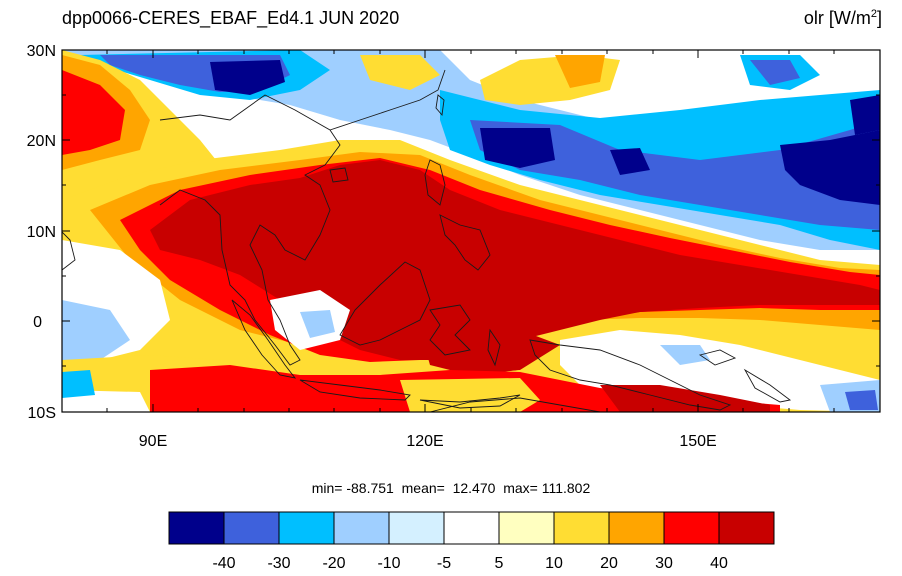  I want to click on unit-exponent: 2, so click(873, 14).